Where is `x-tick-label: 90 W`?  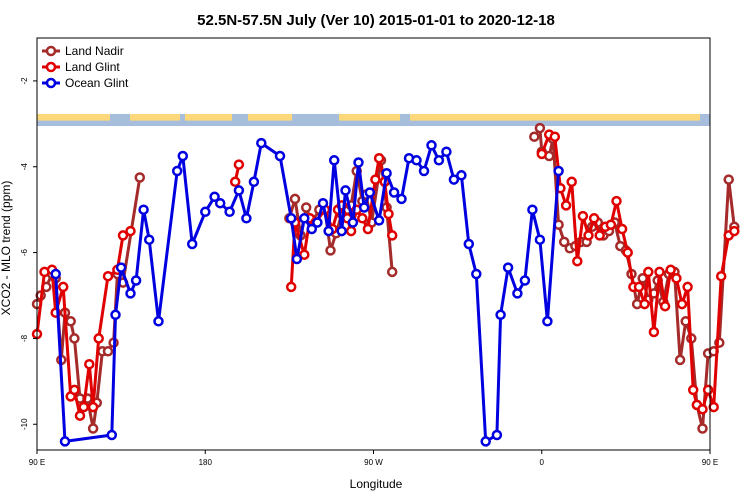 x-tick-label: 90 W is located at coordinates (373, 462).